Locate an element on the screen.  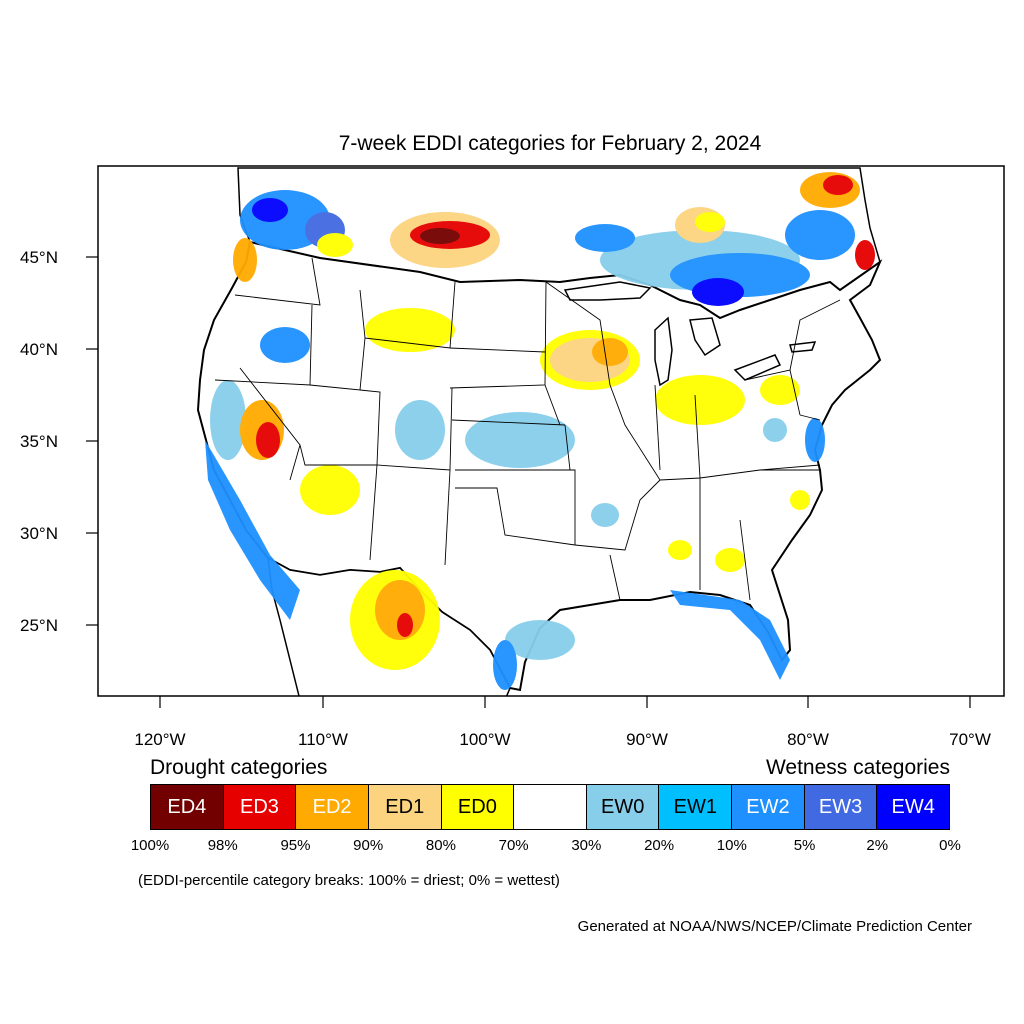
legend-category-ew1: EW1 is located at coordinates (696, 807).